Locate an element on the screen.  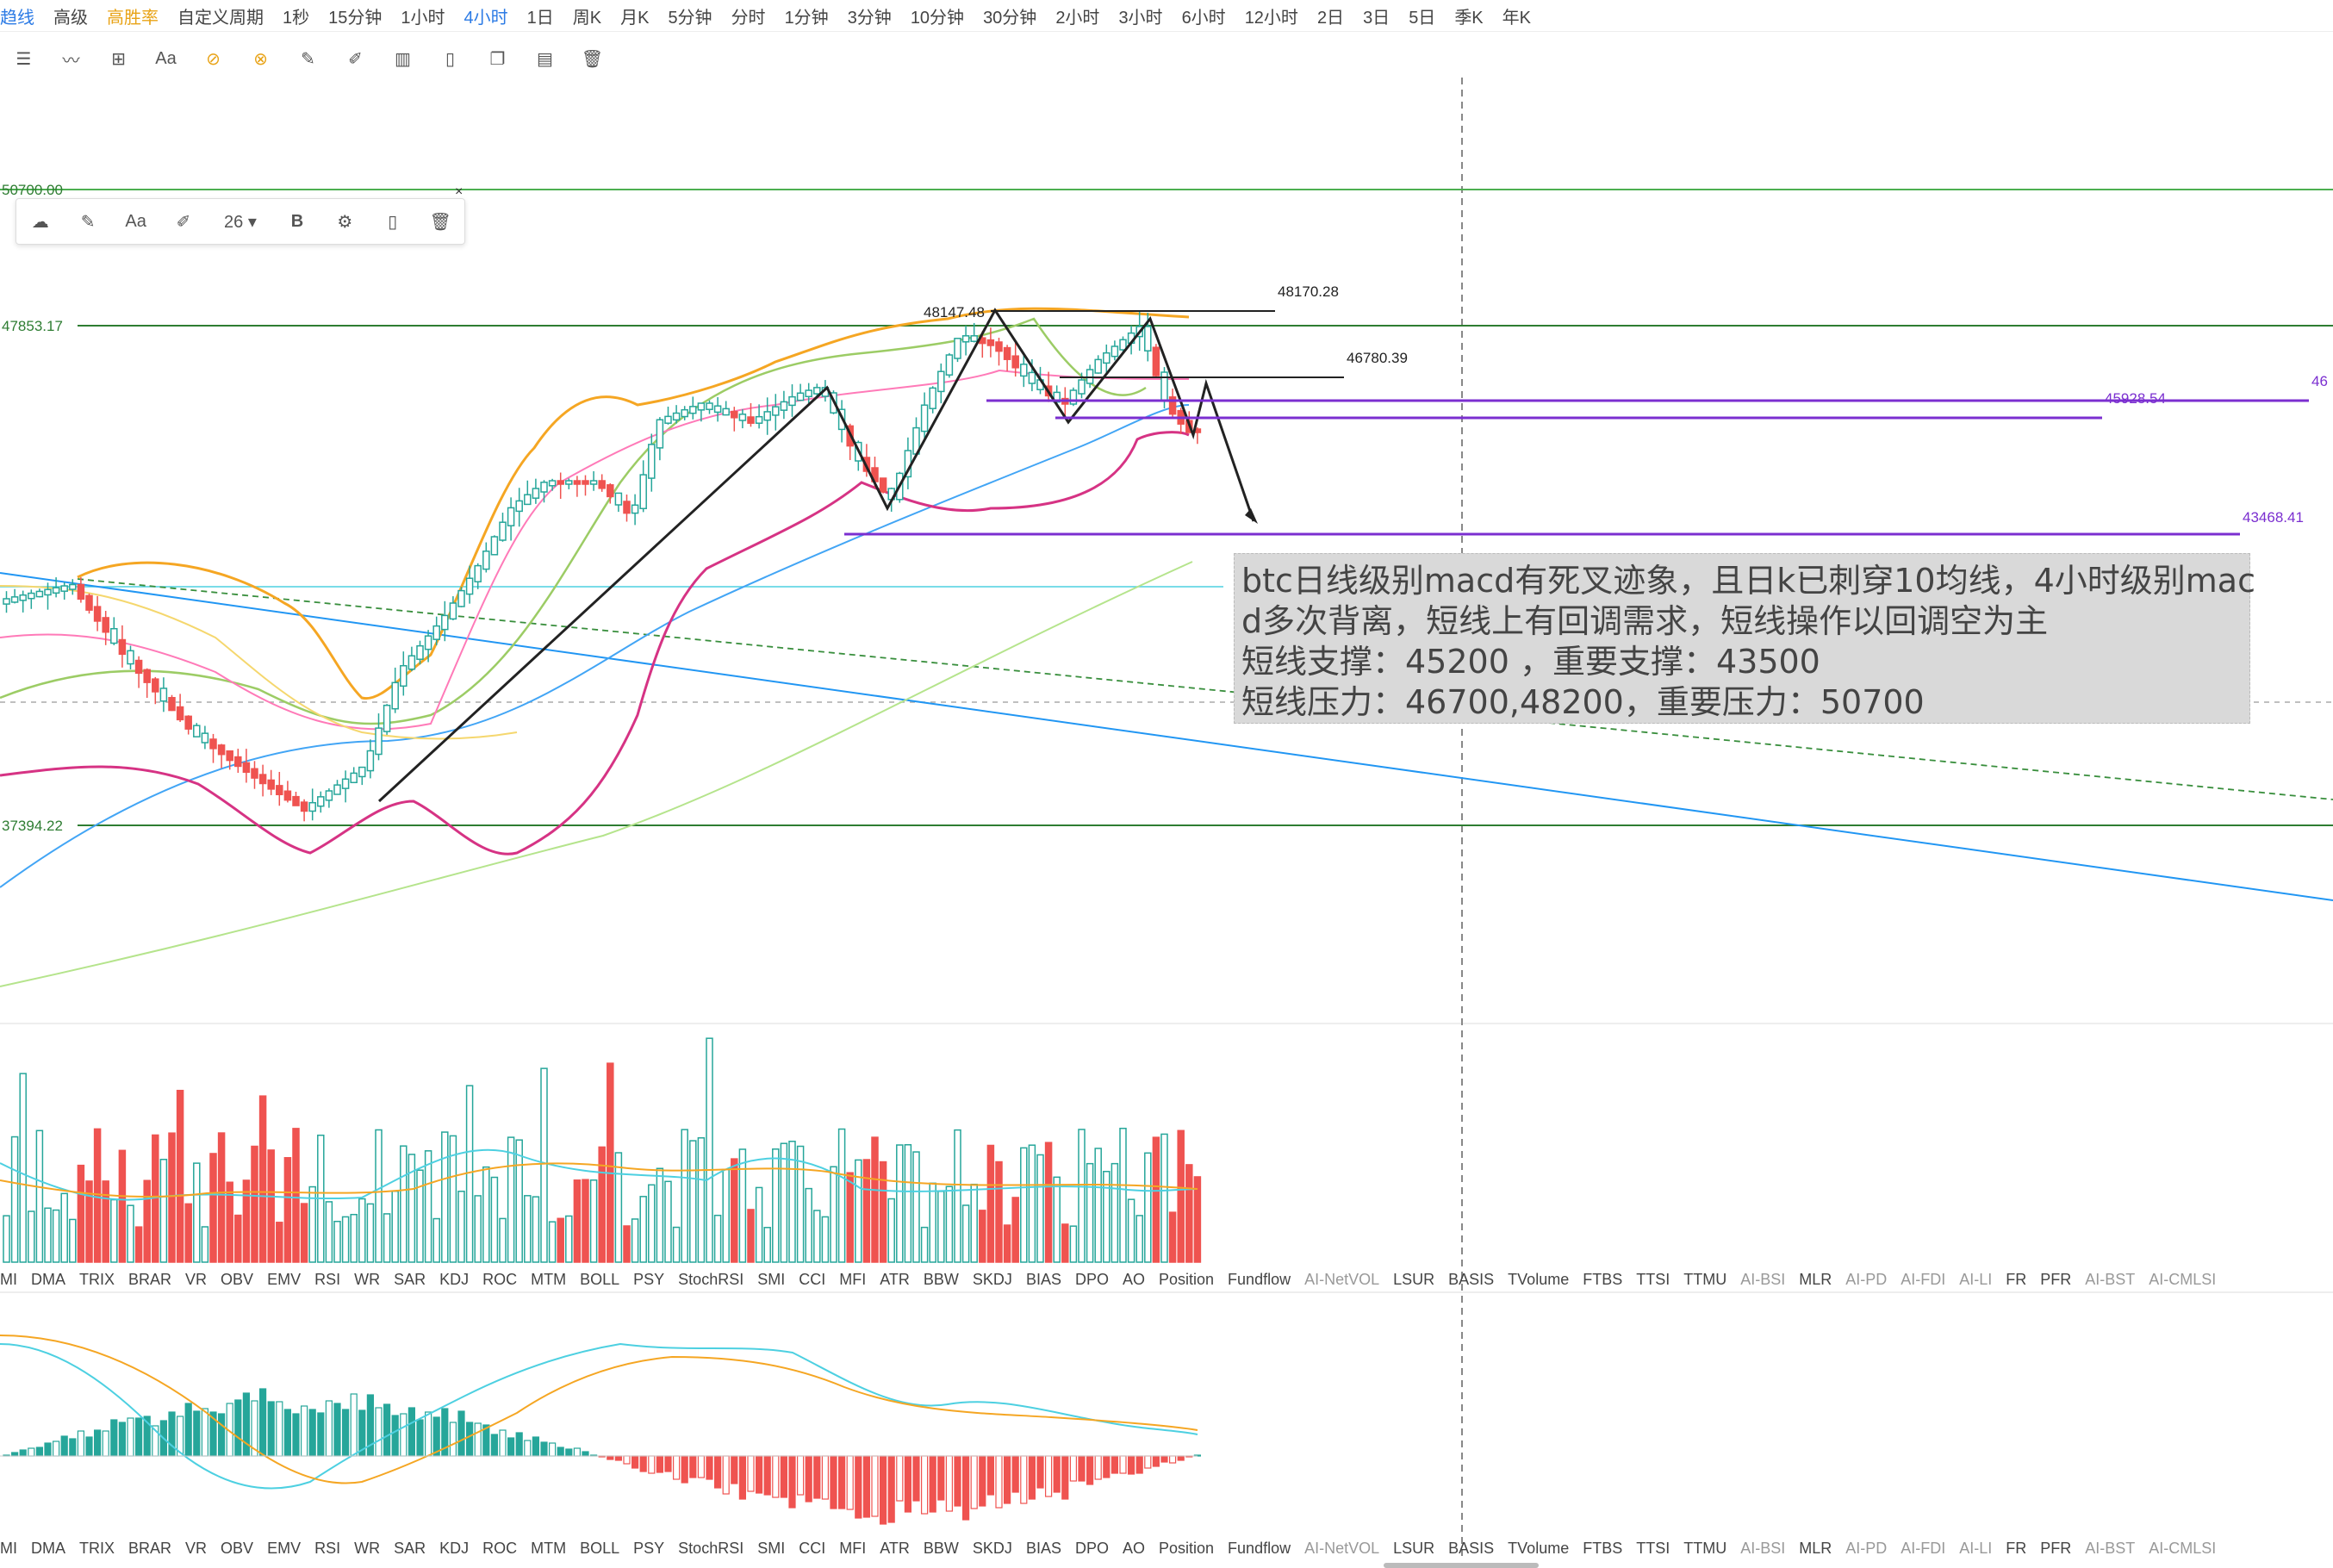
indicator-tab-dpo: DPO is located at coordinates (1091, 1279).